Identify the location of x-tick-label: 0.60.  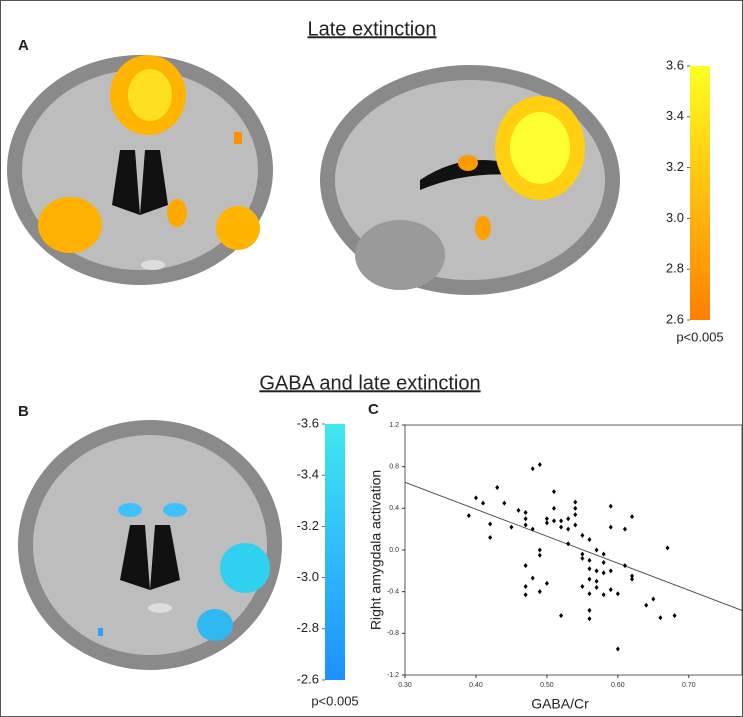
(618, 685).